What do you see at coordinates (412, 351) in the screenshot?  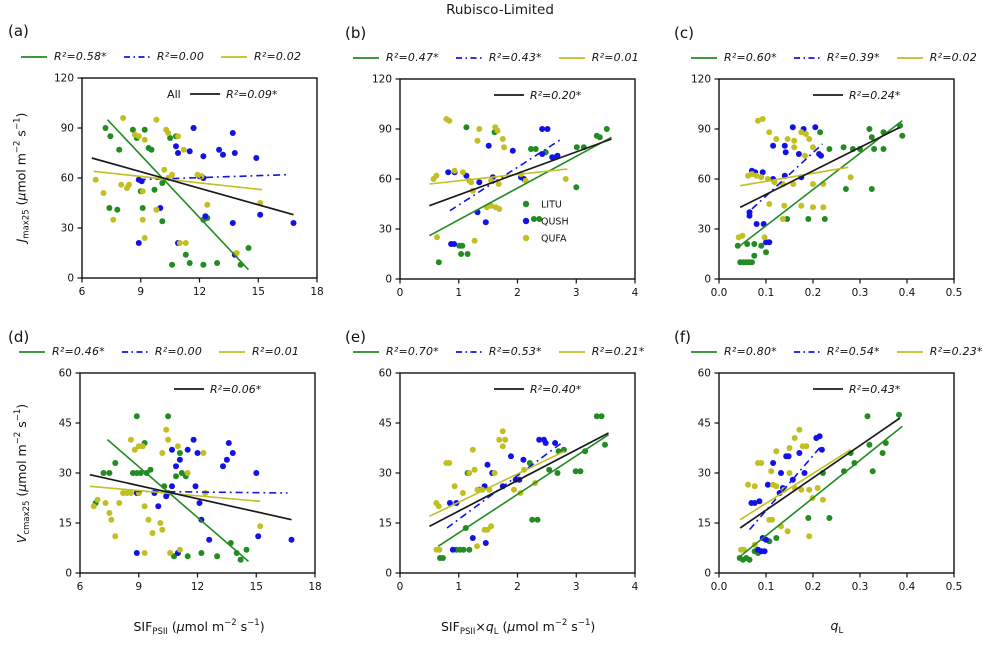 I see `legend-r2-label: R²=0.70*` at bounding box center [412, 351].